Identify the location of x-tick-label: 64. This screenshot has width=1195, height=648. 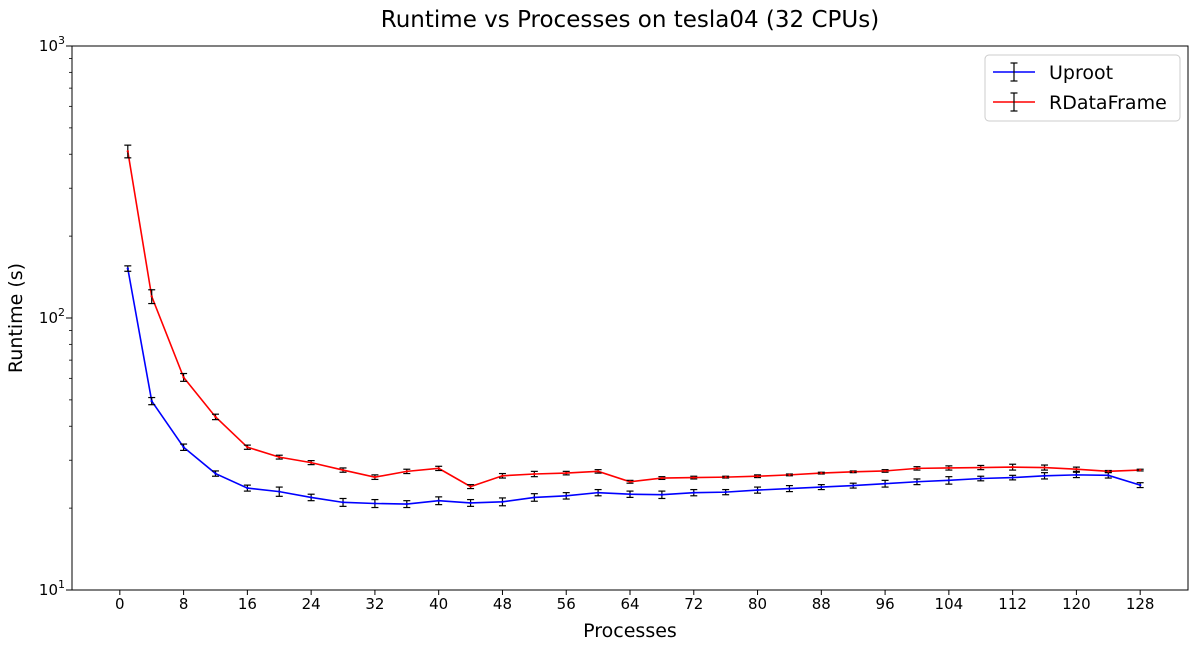
(629, 604).